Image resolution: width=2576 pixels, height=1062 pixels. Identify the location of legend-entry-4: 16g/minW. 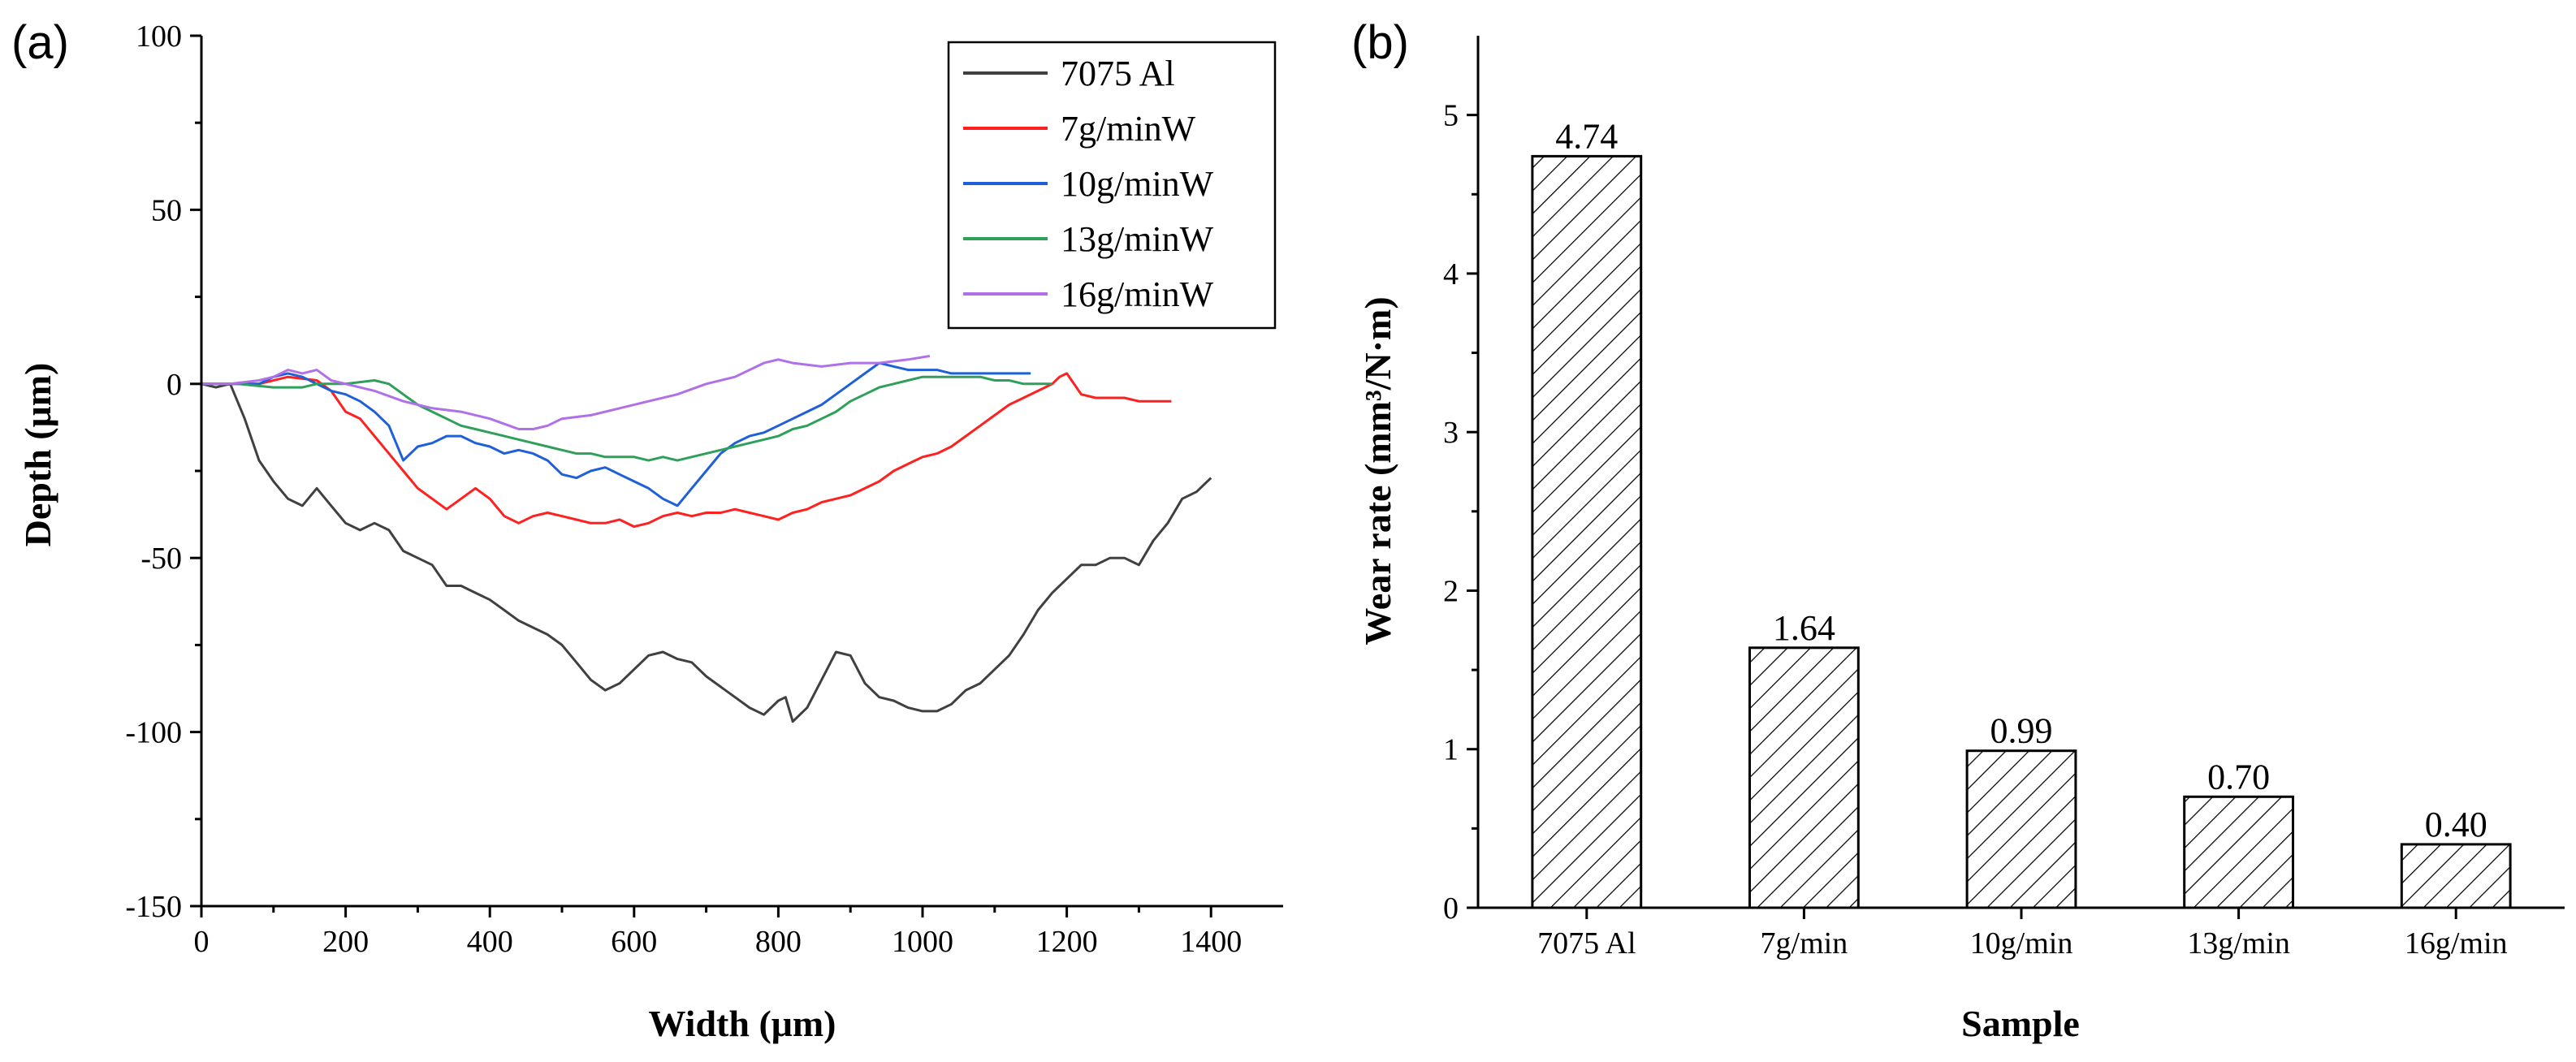
(1137, 294).